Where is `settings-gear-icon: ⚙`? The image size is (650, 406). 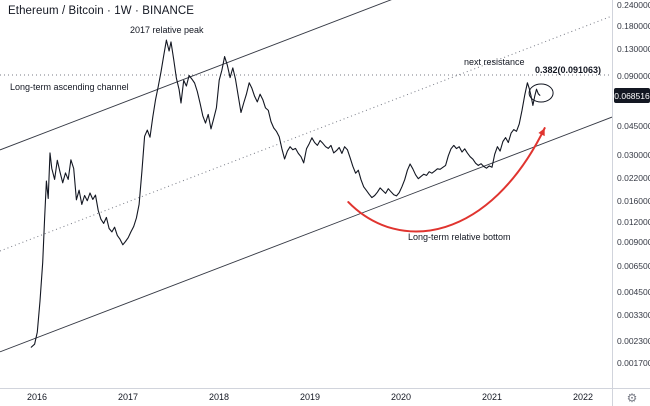
settings-gear-icon: ⚙ is located at coordinates (632, 398).